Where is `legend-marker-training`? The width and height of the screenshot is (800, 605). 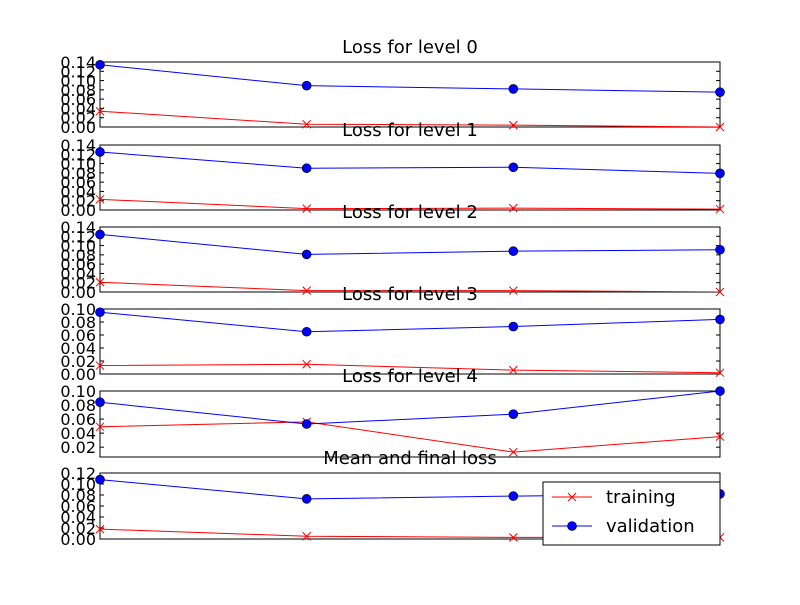 legend-marker-training is located at coordinates (572, 497).